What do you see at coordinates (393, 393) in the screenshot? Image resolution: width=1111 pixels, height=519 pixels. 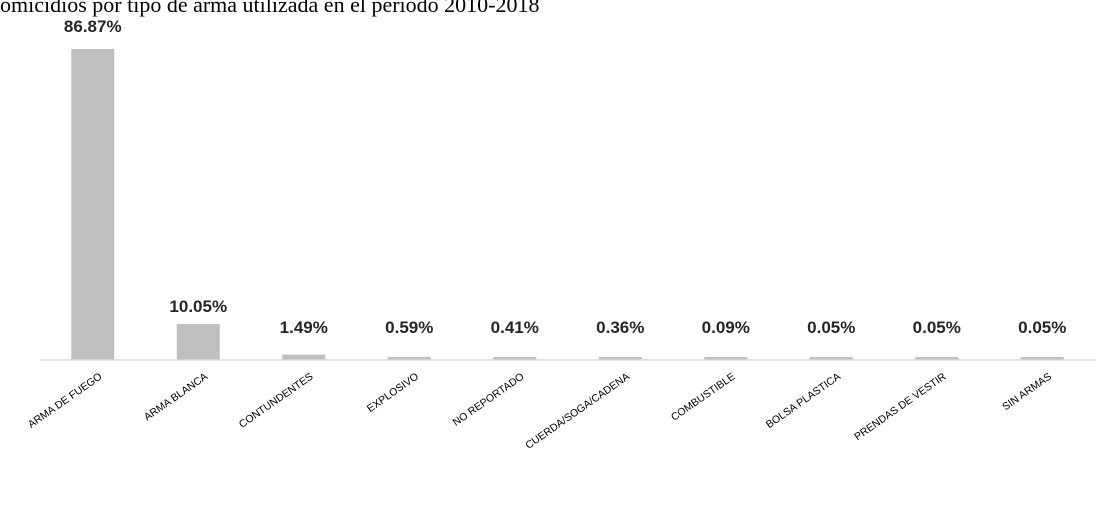 I see `x-tick-label-3: EXPLOSIVO` at bounding box center [393, 393].